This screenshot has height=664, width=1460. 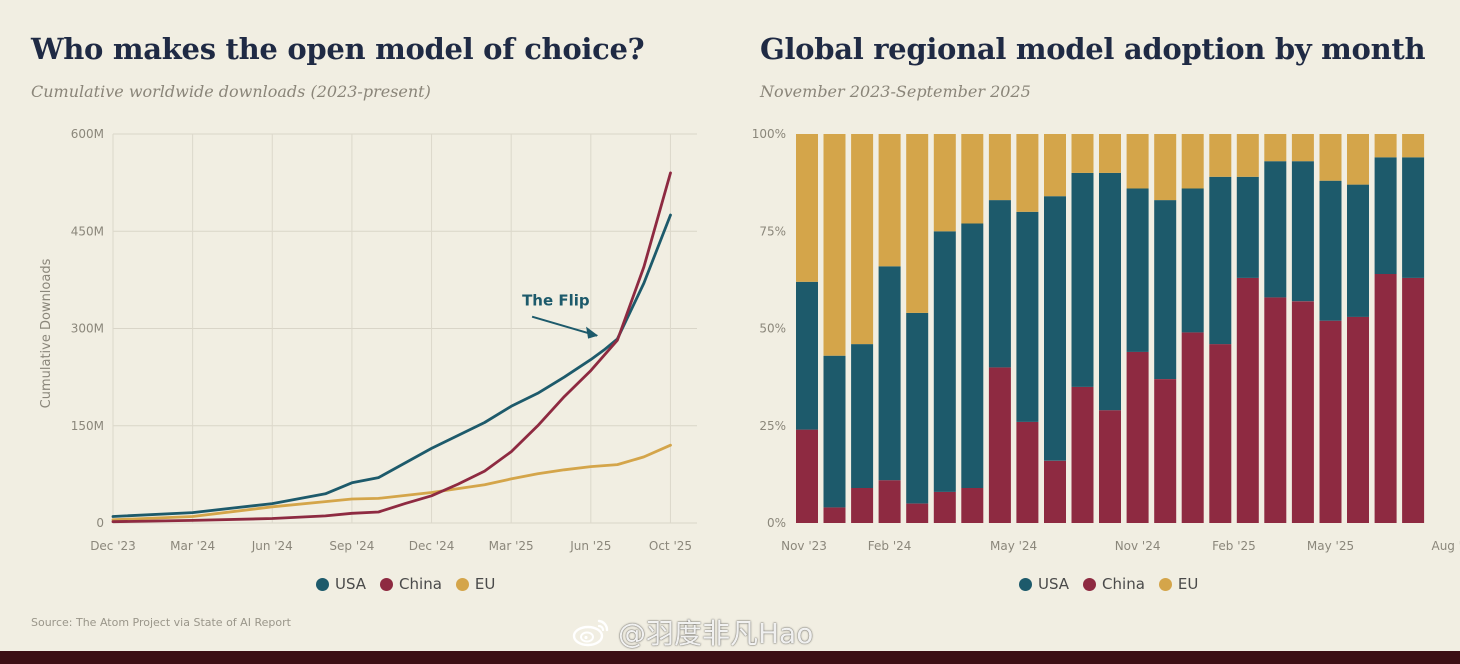 I want to click on x-tick-label: Jun '24, so click(x=272, y=546).